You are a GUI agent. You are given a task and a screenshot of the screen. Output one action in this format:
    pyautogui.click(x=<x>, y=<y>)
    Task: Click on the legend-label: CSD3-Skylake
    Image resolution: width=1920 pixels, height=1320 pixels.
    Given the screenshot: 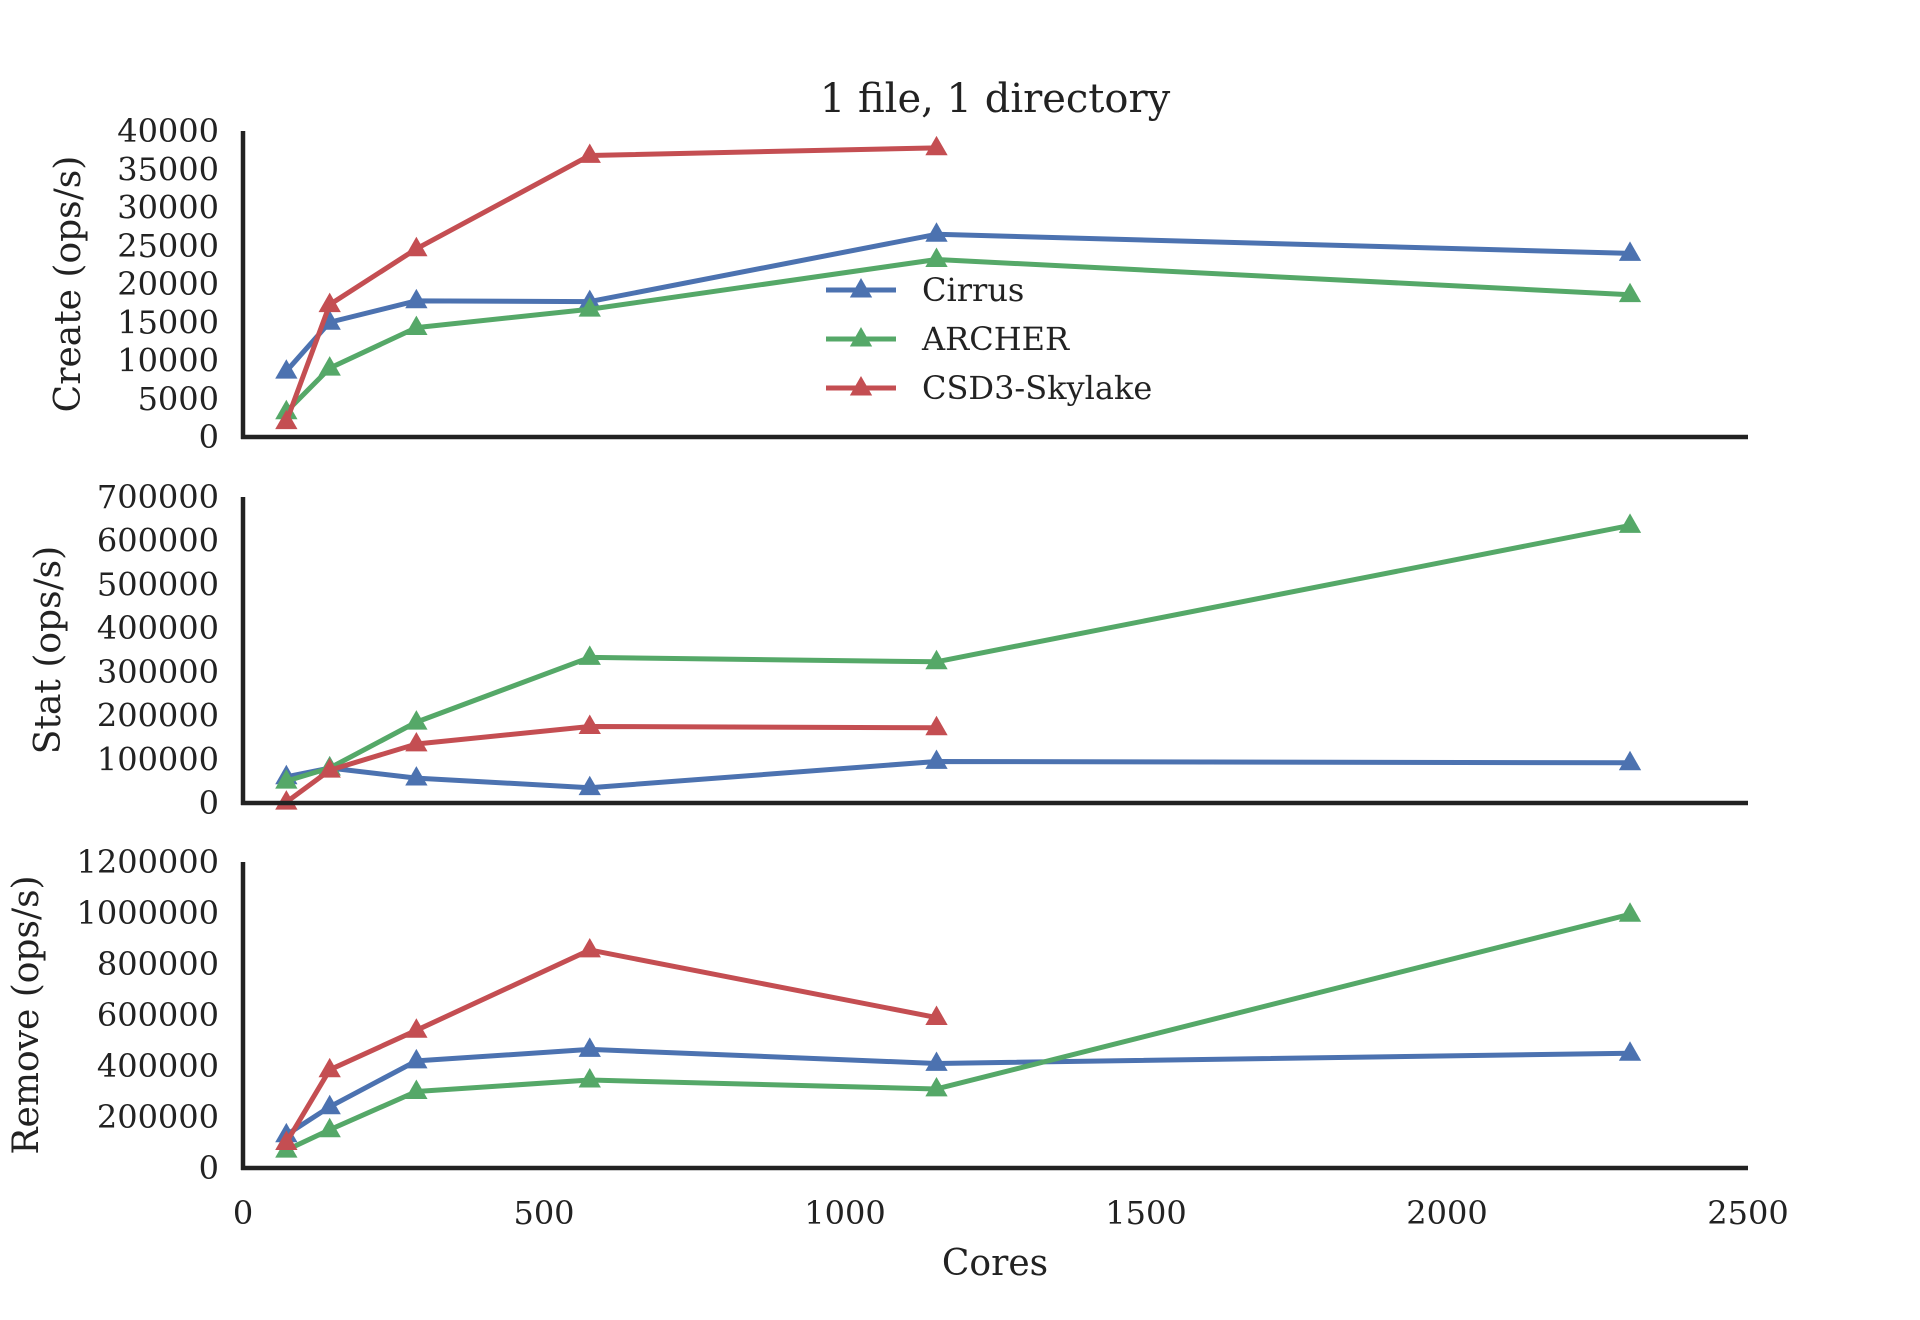 What is the action you would take?
    pyautogui.click(x=1037, y=388)
    